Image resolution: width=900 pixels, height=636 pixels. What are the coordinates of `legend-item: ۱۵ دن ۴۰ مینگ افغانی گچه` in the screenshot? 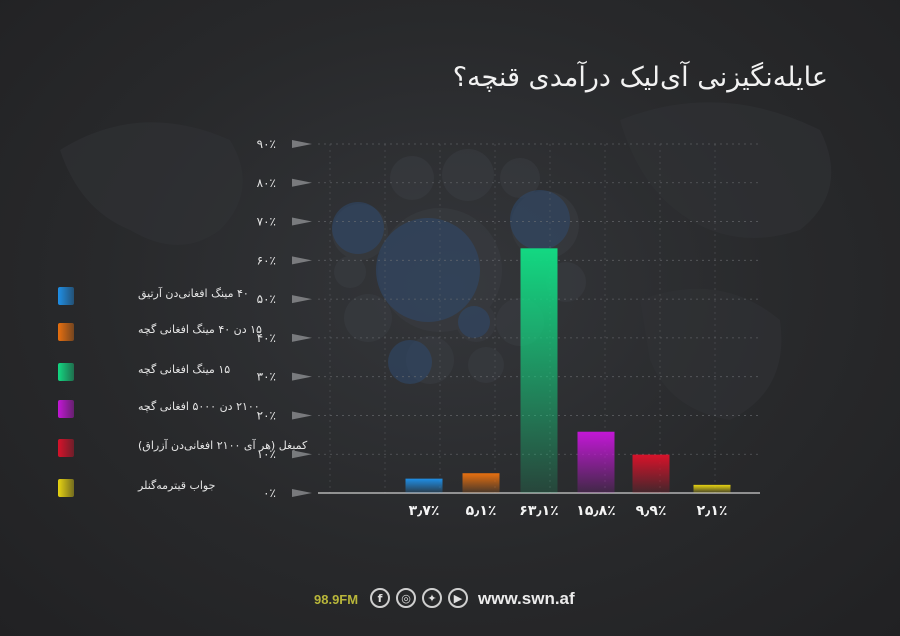 It's located at (160, 332).